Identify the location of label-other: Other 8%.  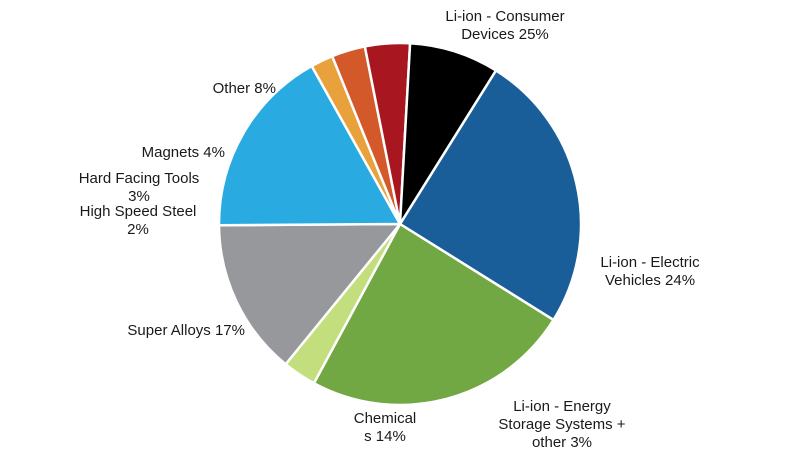
(244, 88).